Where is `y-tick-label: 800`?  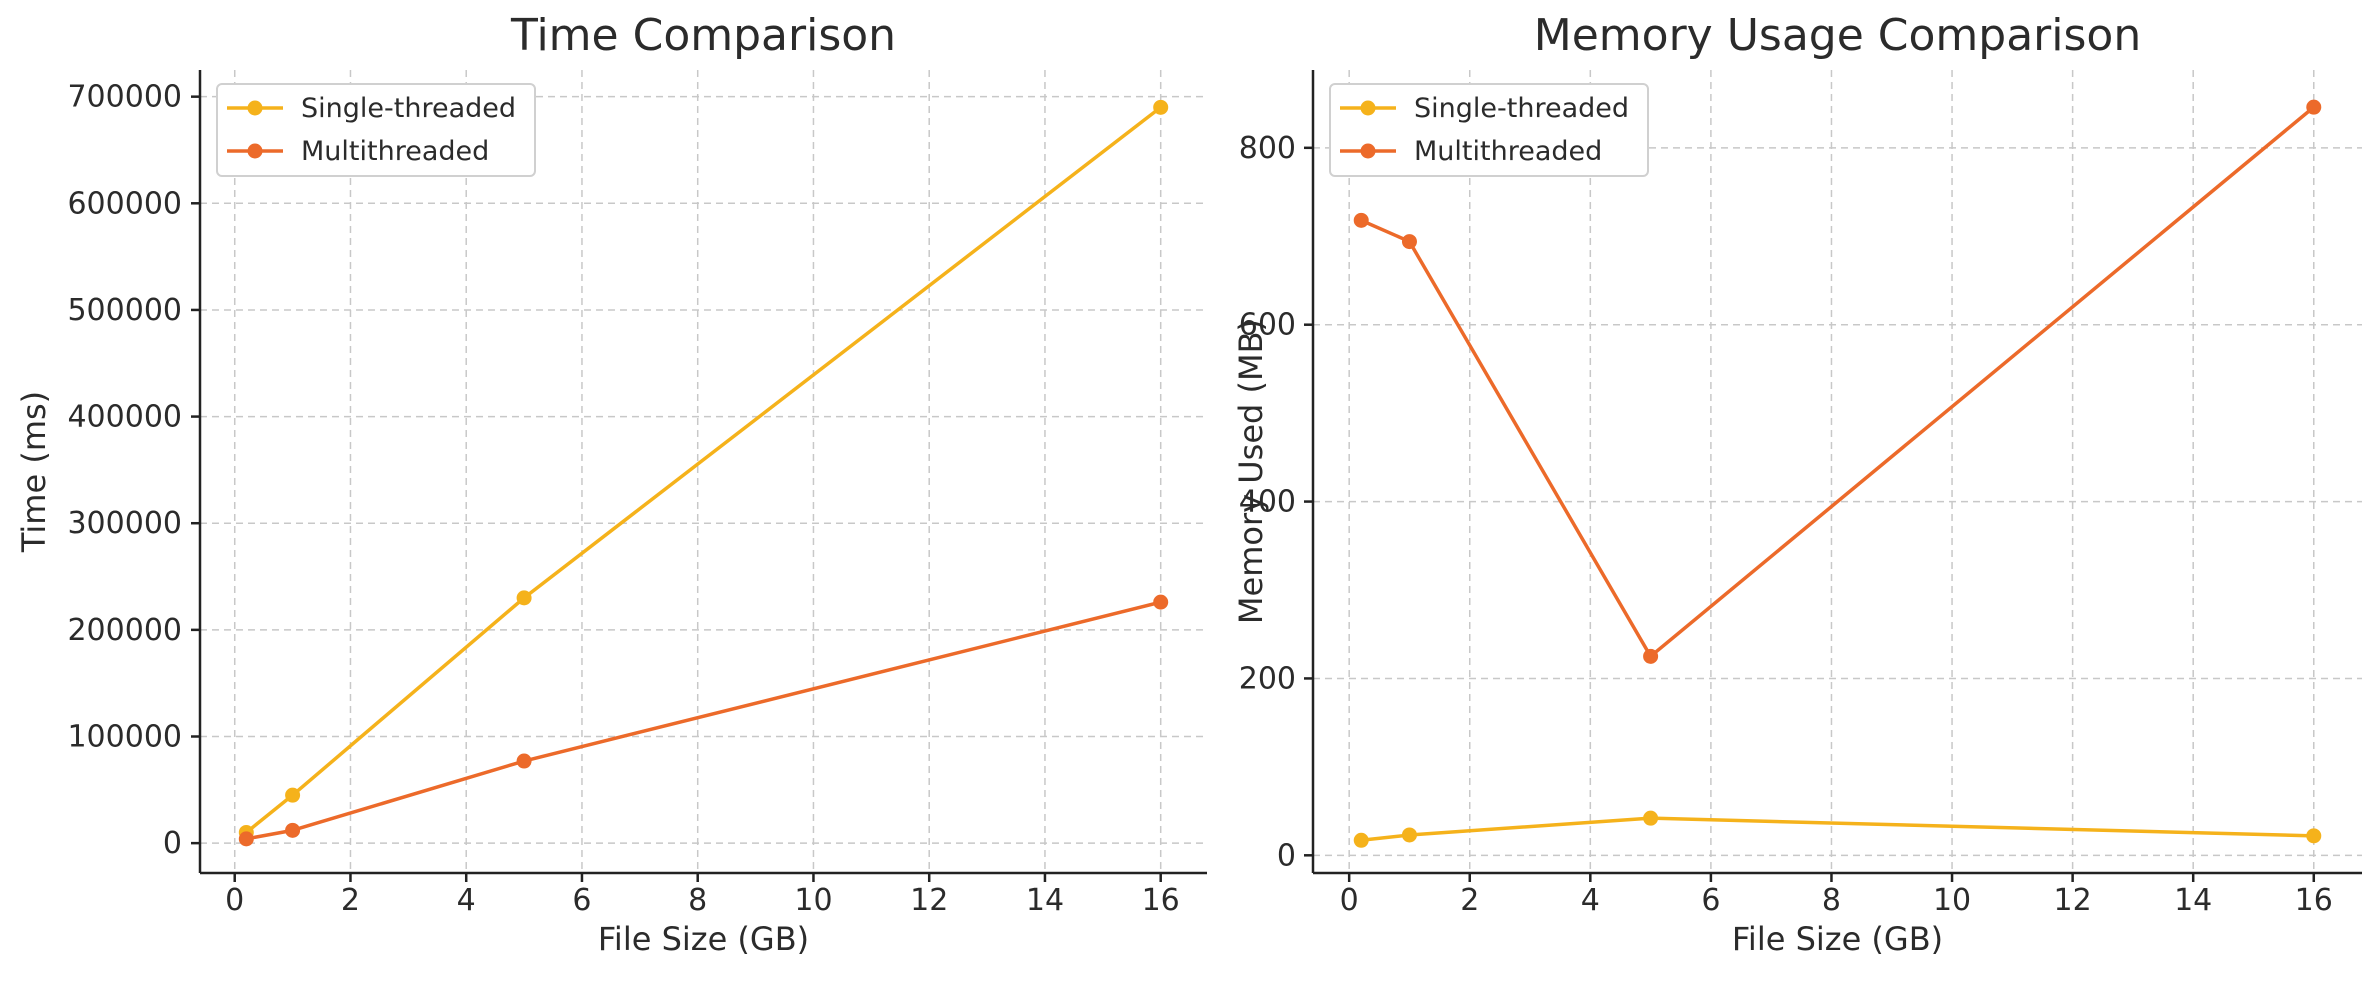 y-tick-label: 800 is located at coordinates (1267, 148).